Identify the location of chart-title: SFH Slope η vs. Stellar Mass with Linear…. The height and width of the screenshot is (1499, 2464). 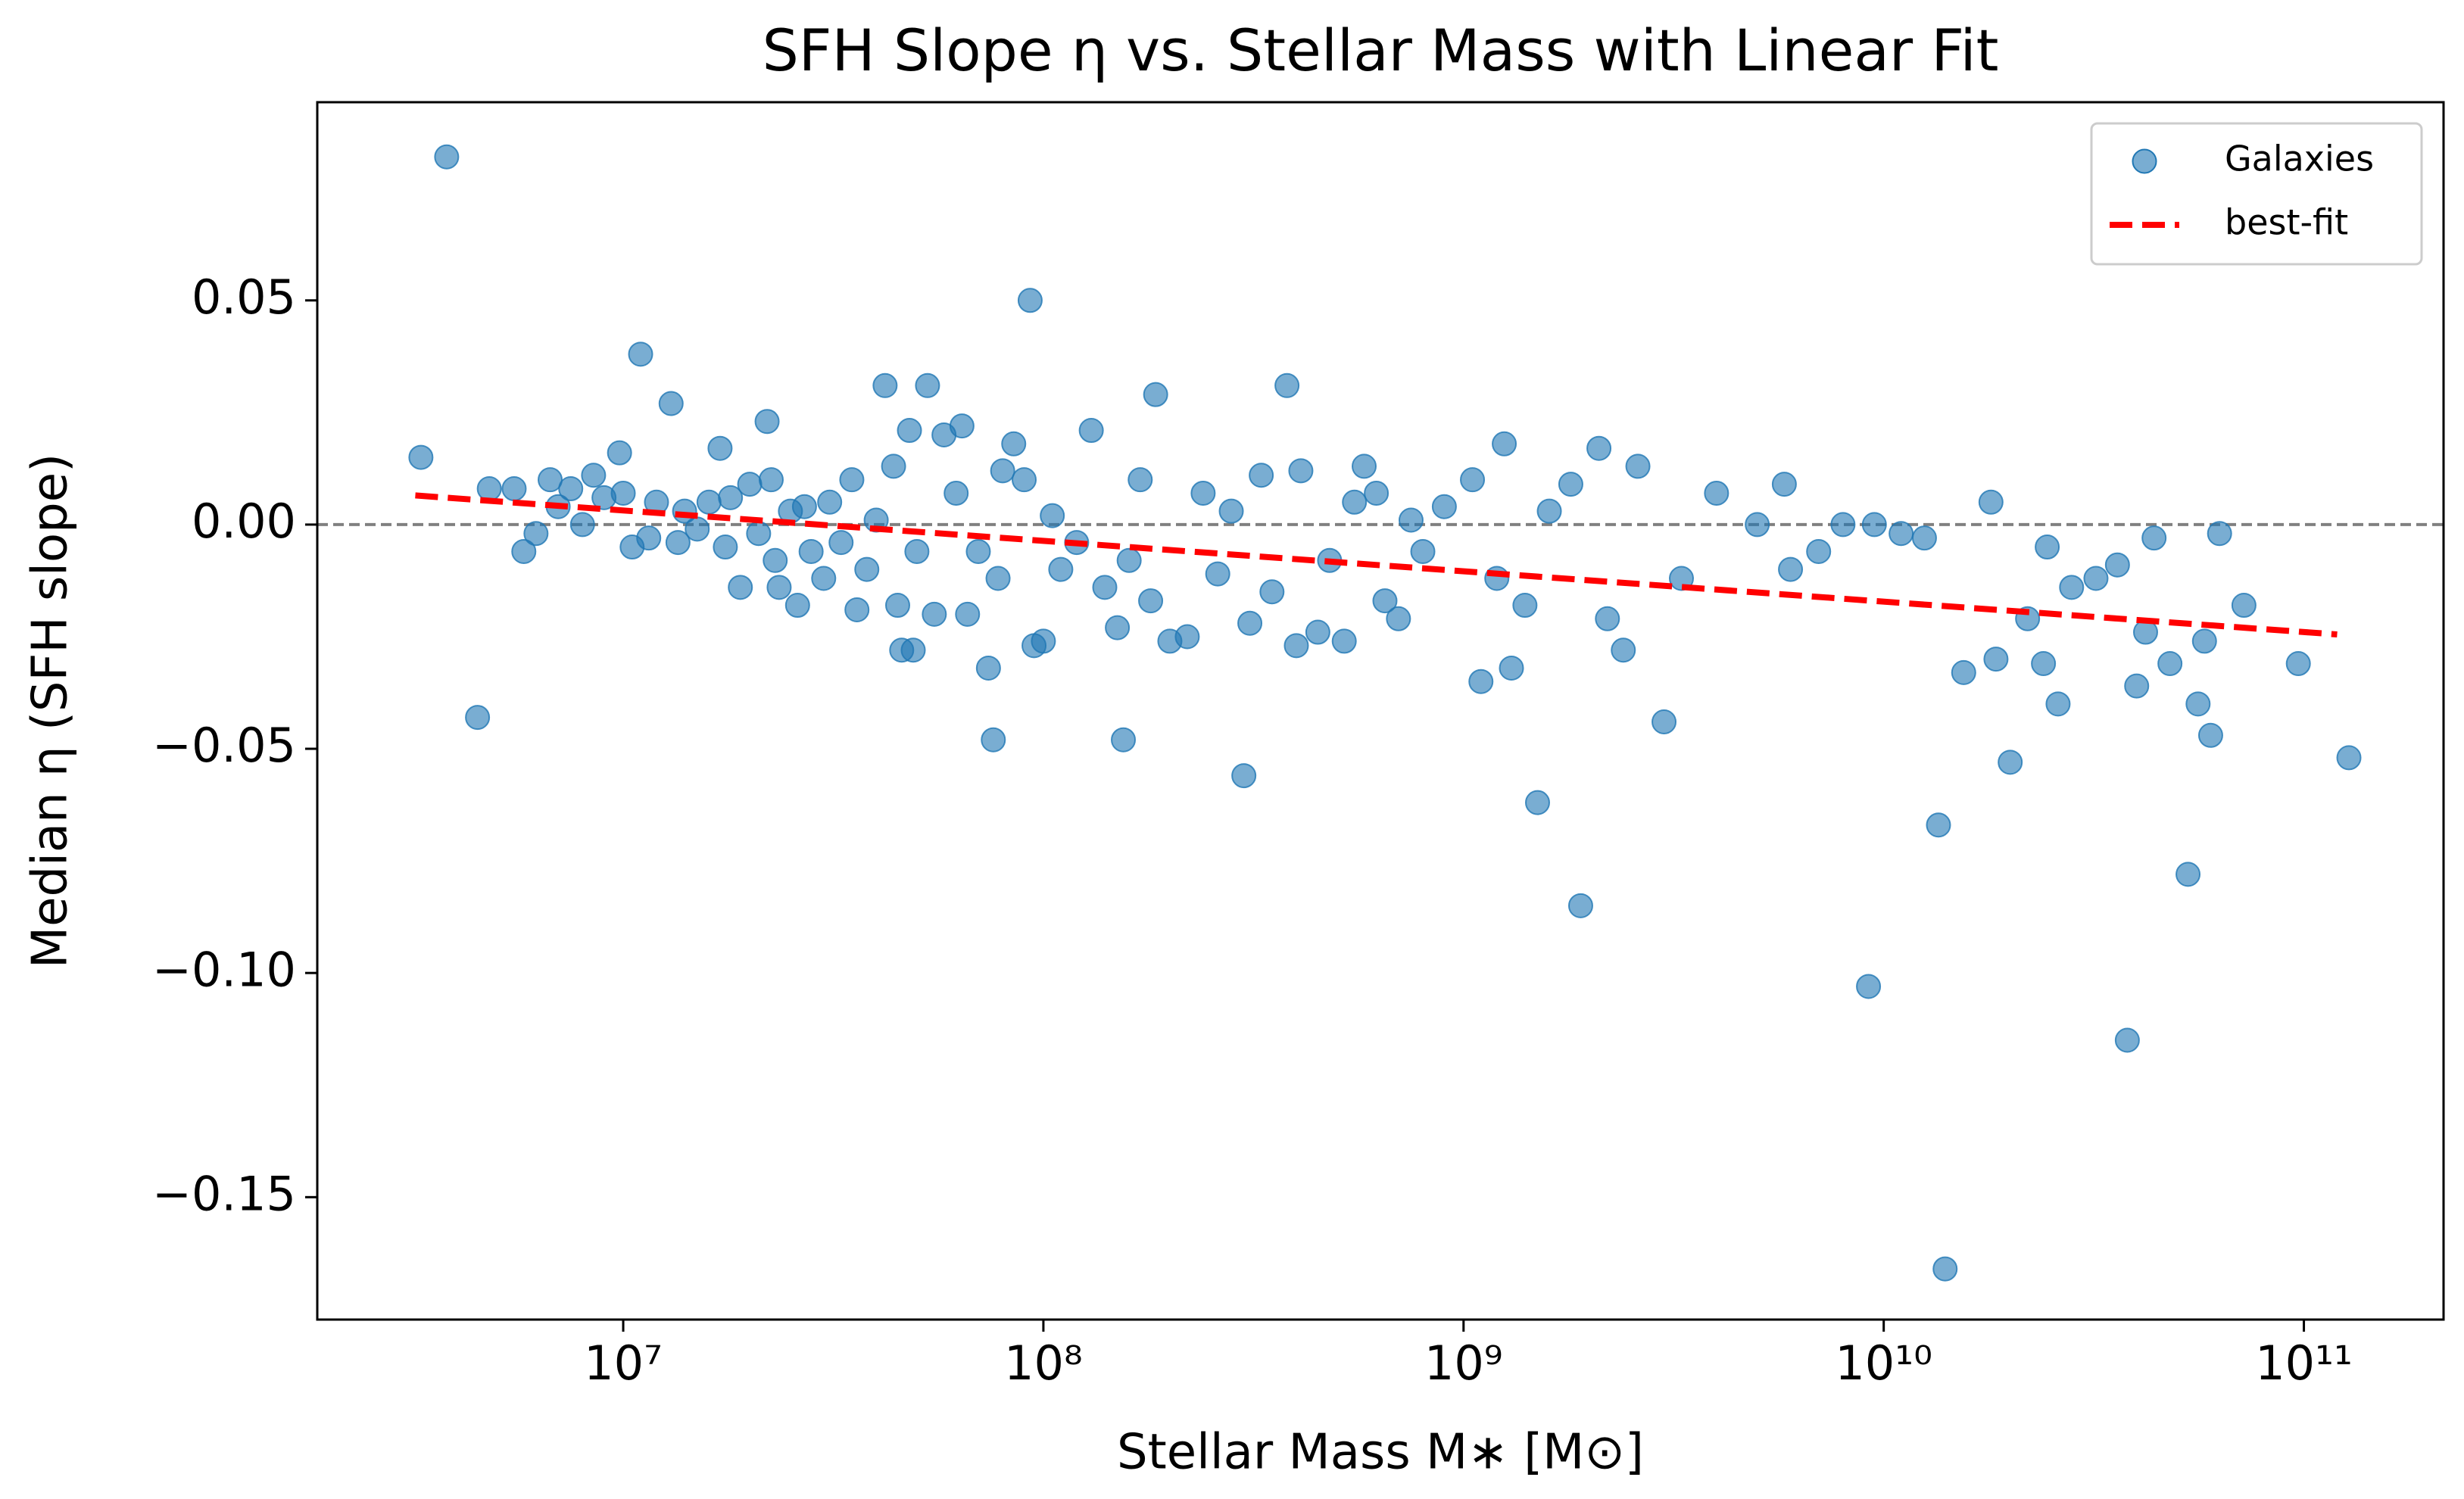
(1381, 50).